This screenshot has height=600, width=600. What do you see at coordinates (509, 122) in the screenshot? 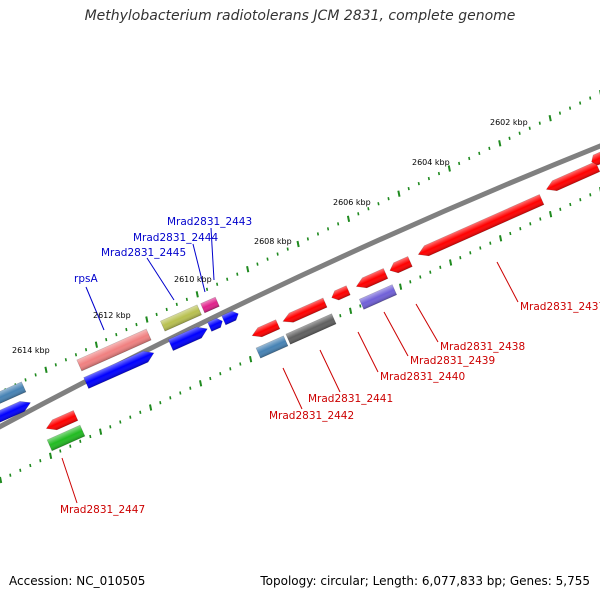
I see `position-label: 2602 kbp` at bounding box center [509, 122].